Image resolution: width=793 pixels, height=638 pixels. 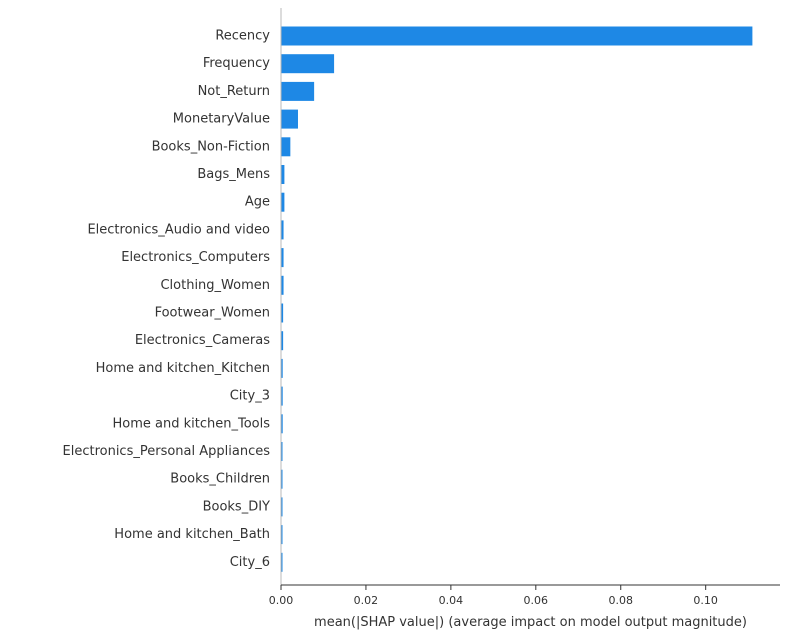 What do you see at coordinates (178, 229) in the screenshot?
I see `feature-label: Electronics_Audio and video` at bounding box center [178, 229].